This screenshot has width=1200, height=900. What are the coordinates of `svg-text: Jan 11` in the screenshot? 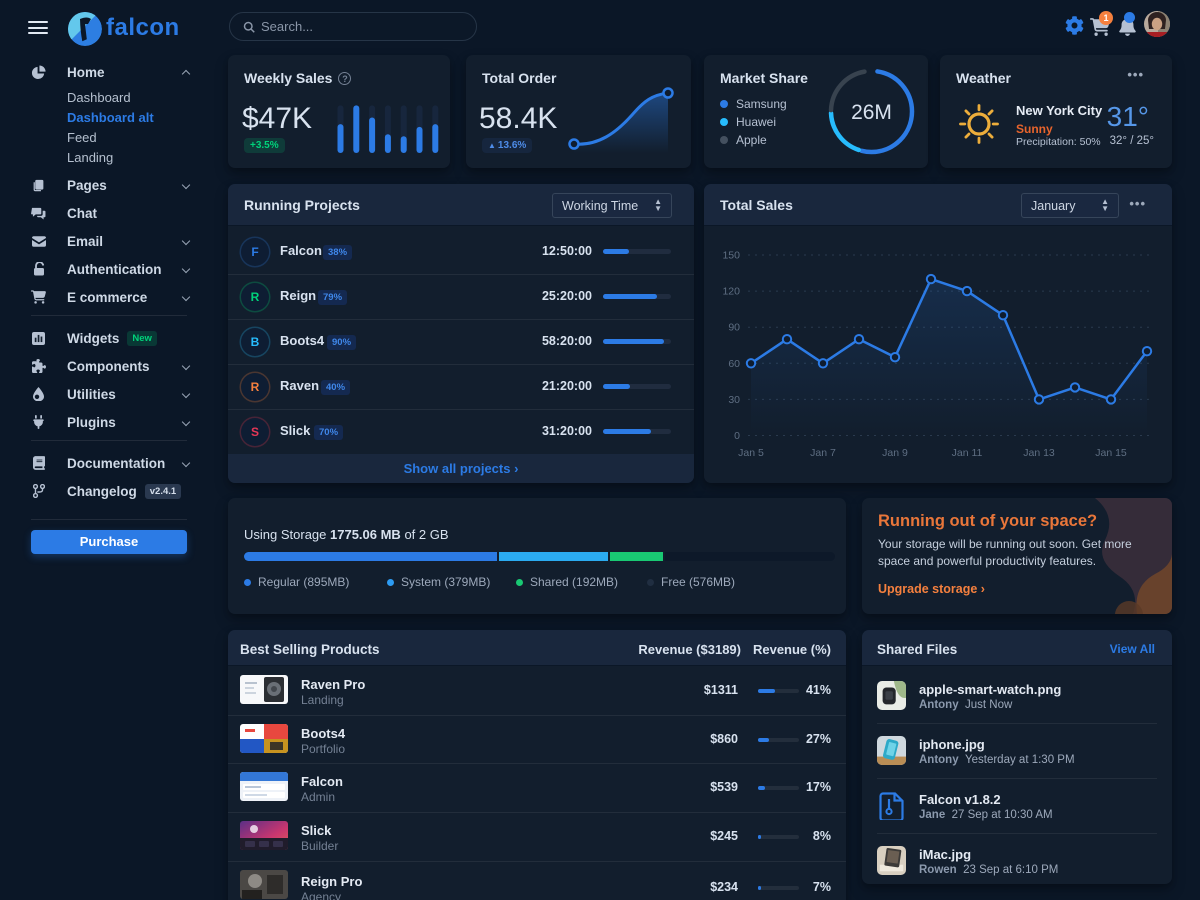 It's located at (967, 453).